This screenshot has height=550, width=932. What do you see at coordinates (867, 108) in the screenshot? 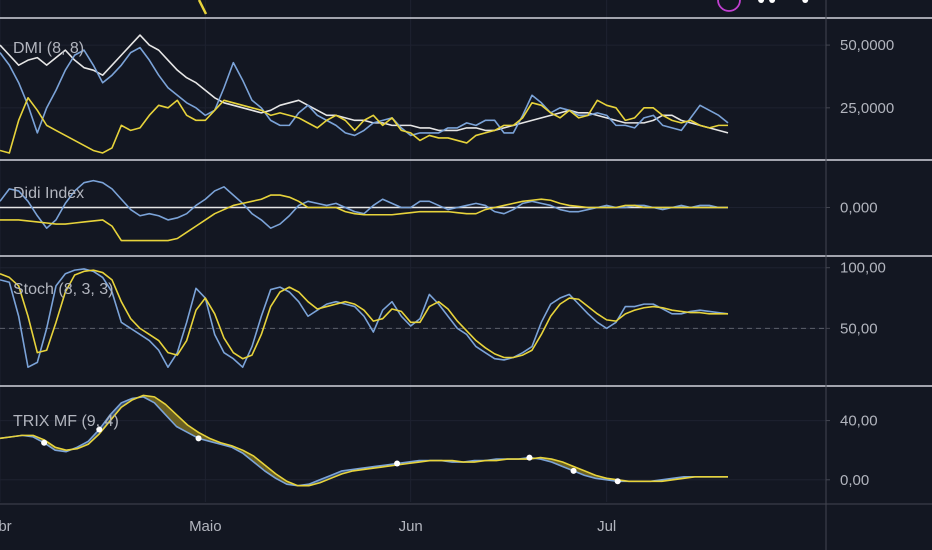
I see `y-tick-label: 25,0000` at bounding box center [867, 108].